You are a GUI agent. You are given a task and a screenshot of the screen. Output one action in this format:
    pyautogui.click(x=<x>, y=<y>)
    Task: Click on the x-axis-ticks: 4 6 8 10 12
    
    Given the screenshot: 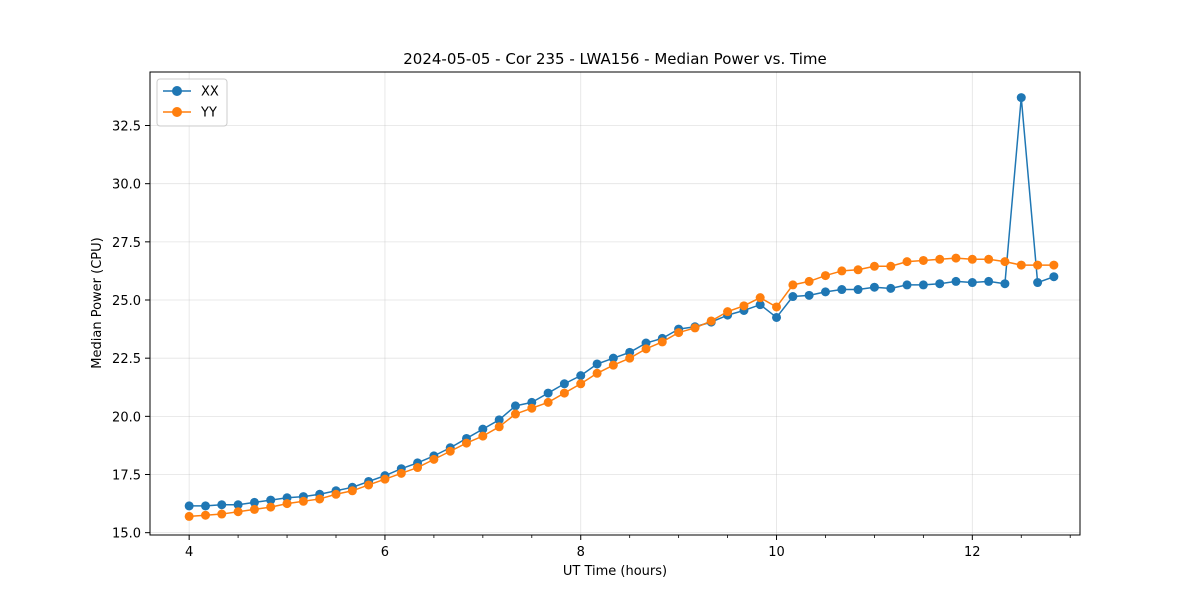 What is the action you would take?
    pyautogui.click(x=583, y=547)
    